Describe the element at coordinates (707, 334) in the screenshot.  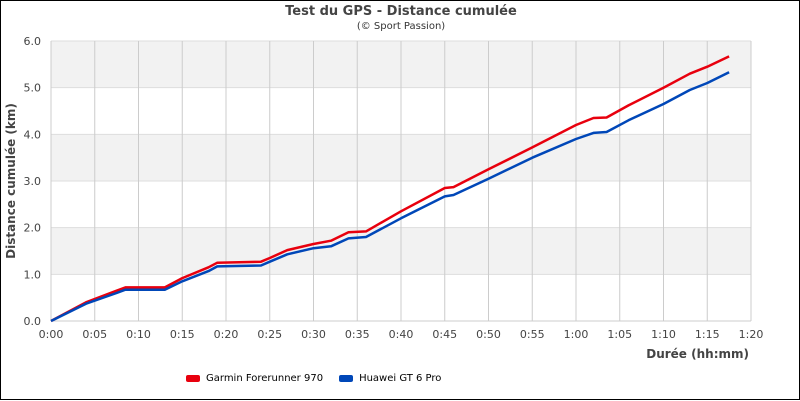
I see `x-tick-label: 1:15` at that location.